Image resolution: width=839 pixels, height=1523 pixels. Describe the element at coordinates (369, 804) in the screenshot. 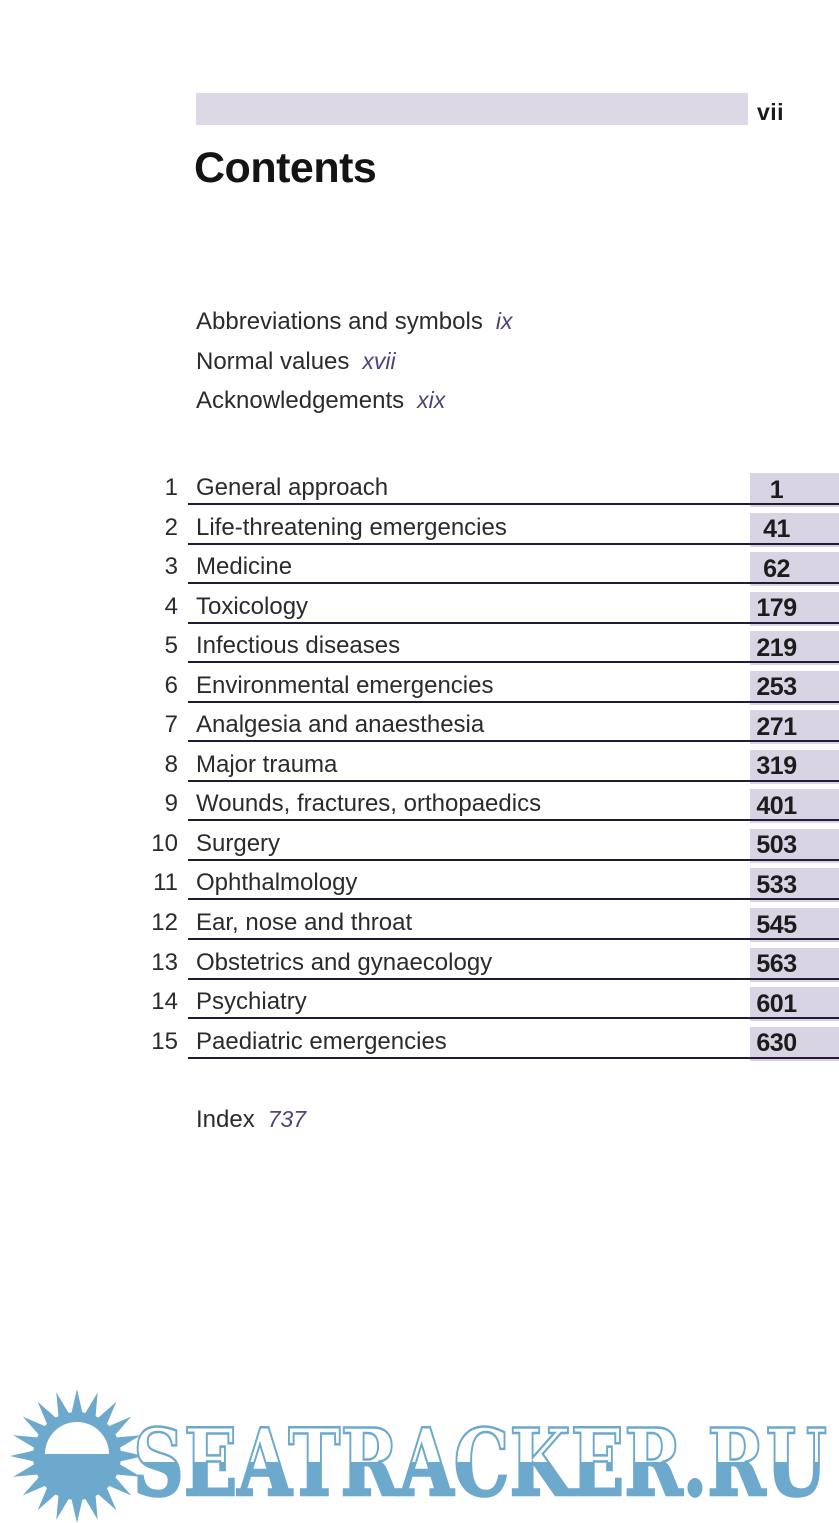

I see `chapter-title: Wounds, fractures, orthopaedics` at that location.